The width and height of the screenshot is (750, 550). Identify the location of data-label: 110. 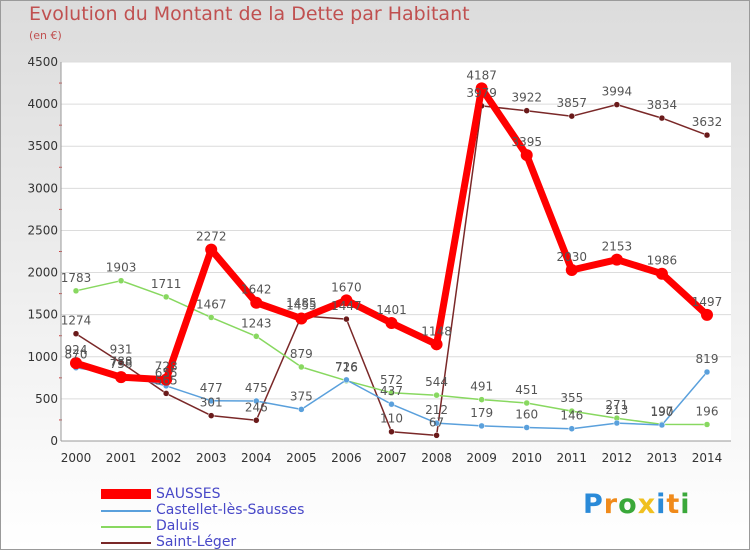
(391, 419).